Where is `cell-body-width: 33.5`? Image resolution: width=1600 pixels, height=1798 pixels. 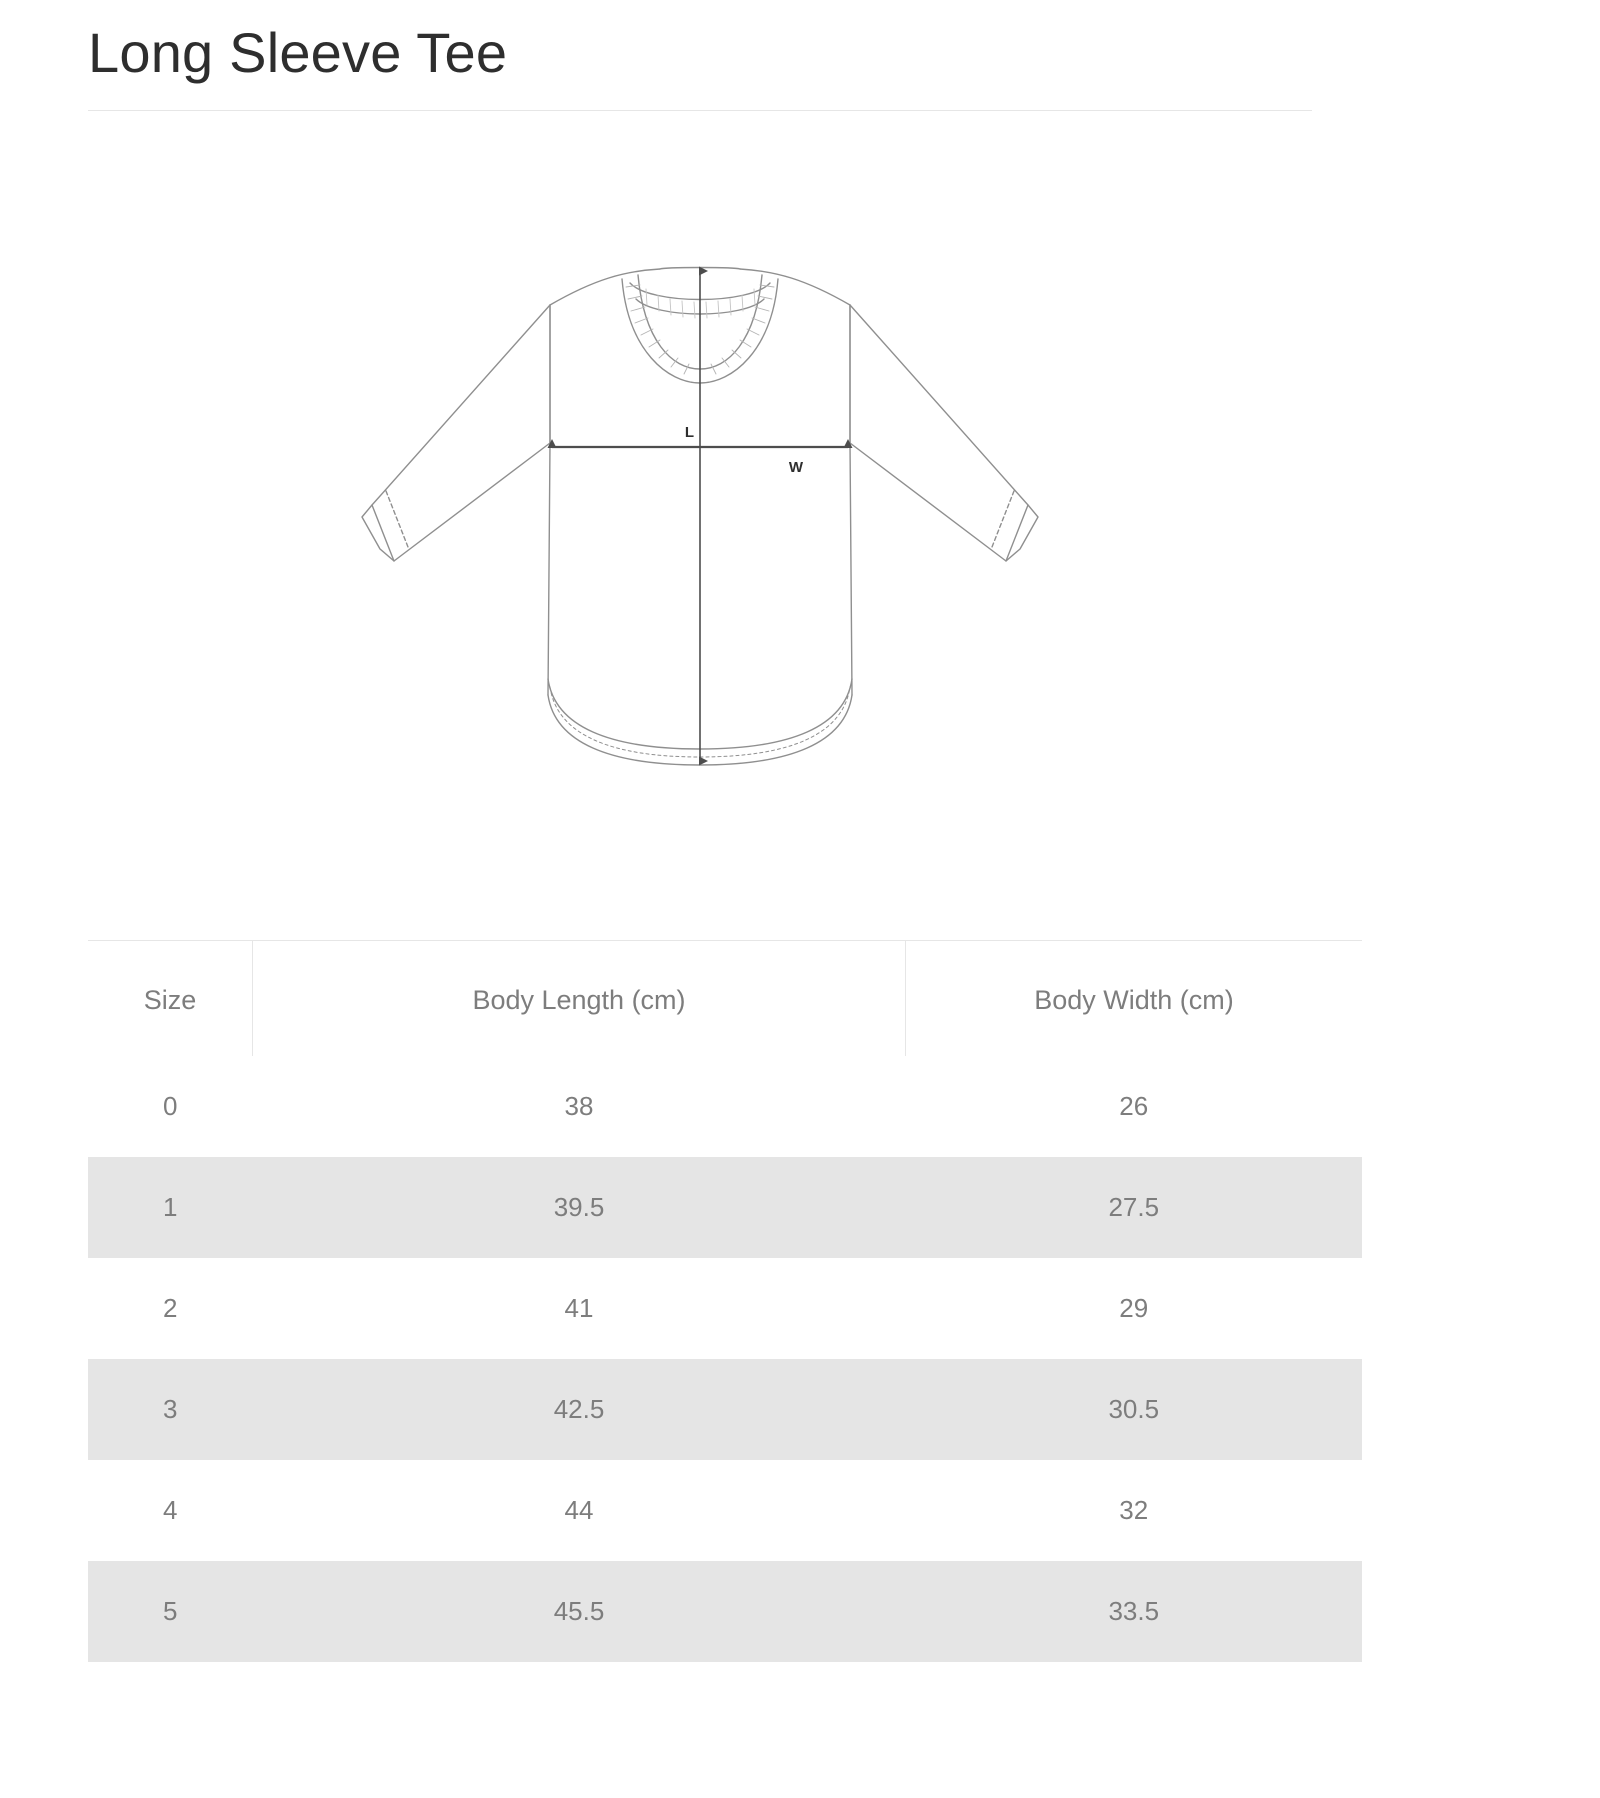 cell-body-width: 33.5 is located at coordinates (1133, 1611).